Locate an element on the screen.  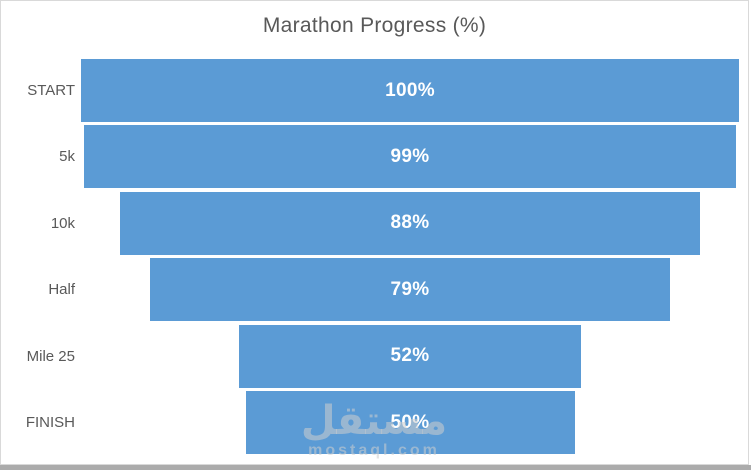
funnel-bar: 100% is located at coordinates (410, 90).